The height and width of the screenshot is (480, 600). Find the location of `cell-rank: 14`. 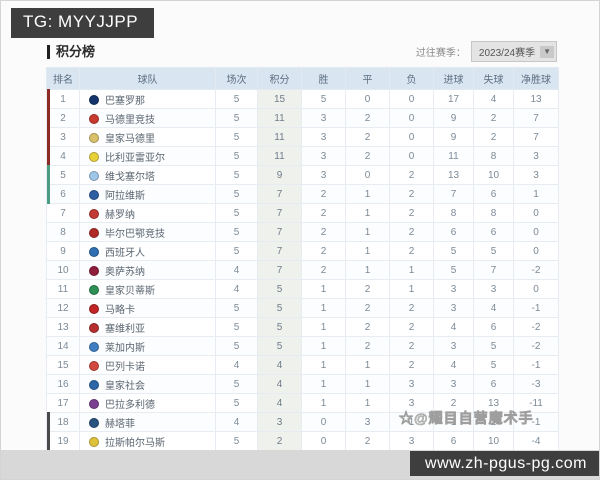

cell-rank: 14 is located at coordinates (63, 346).